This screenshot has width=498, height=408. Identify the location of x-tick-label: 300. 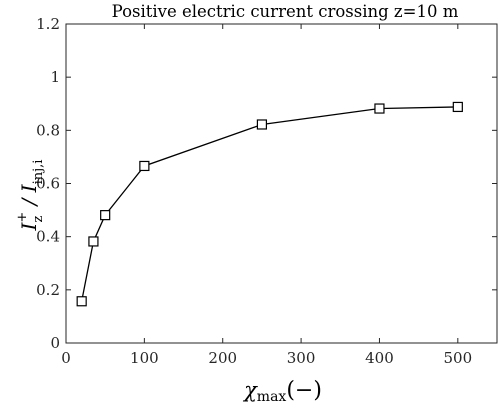
(301, 358).